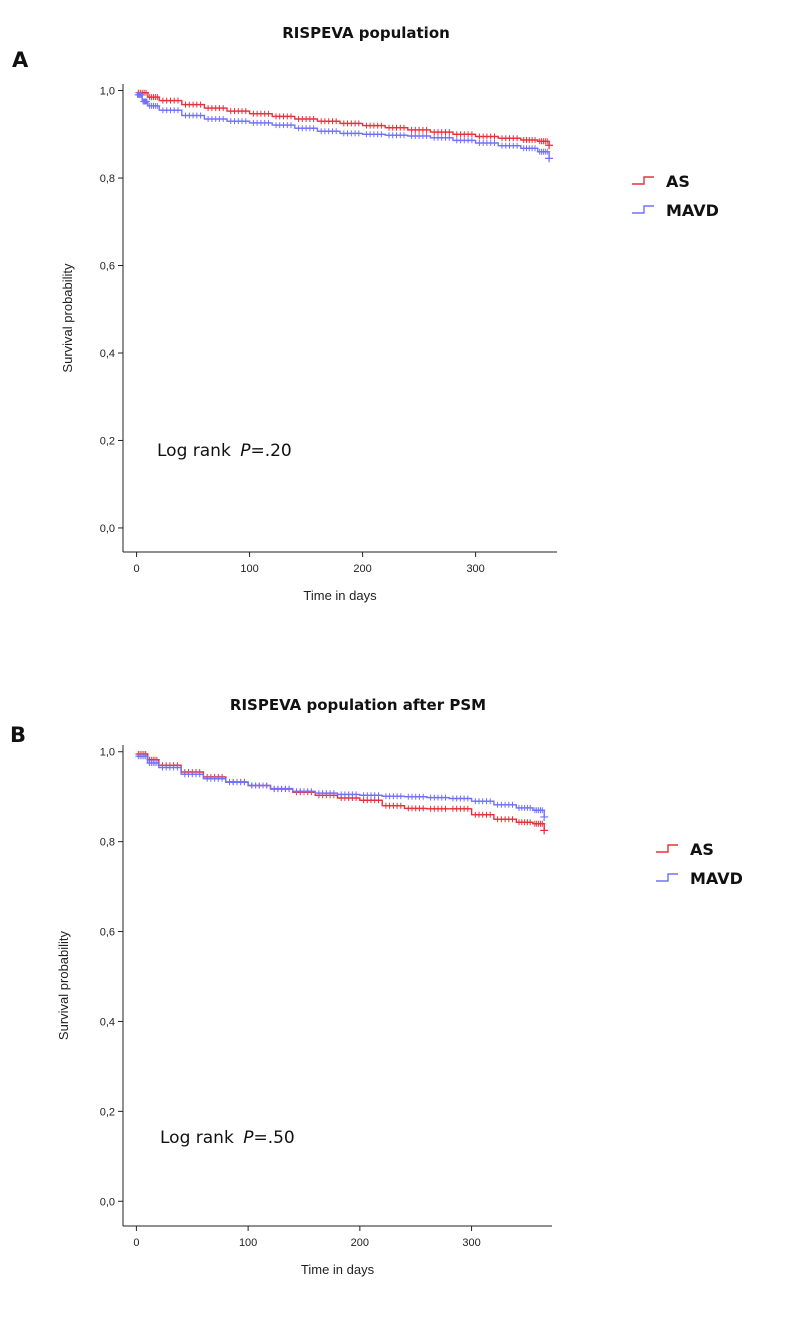 The height and width of the screenshot is (1317, 792). Describe the element at coordinates (366, 33) in the screenshot. I see `chart-title: RISPEVA population` at that location.